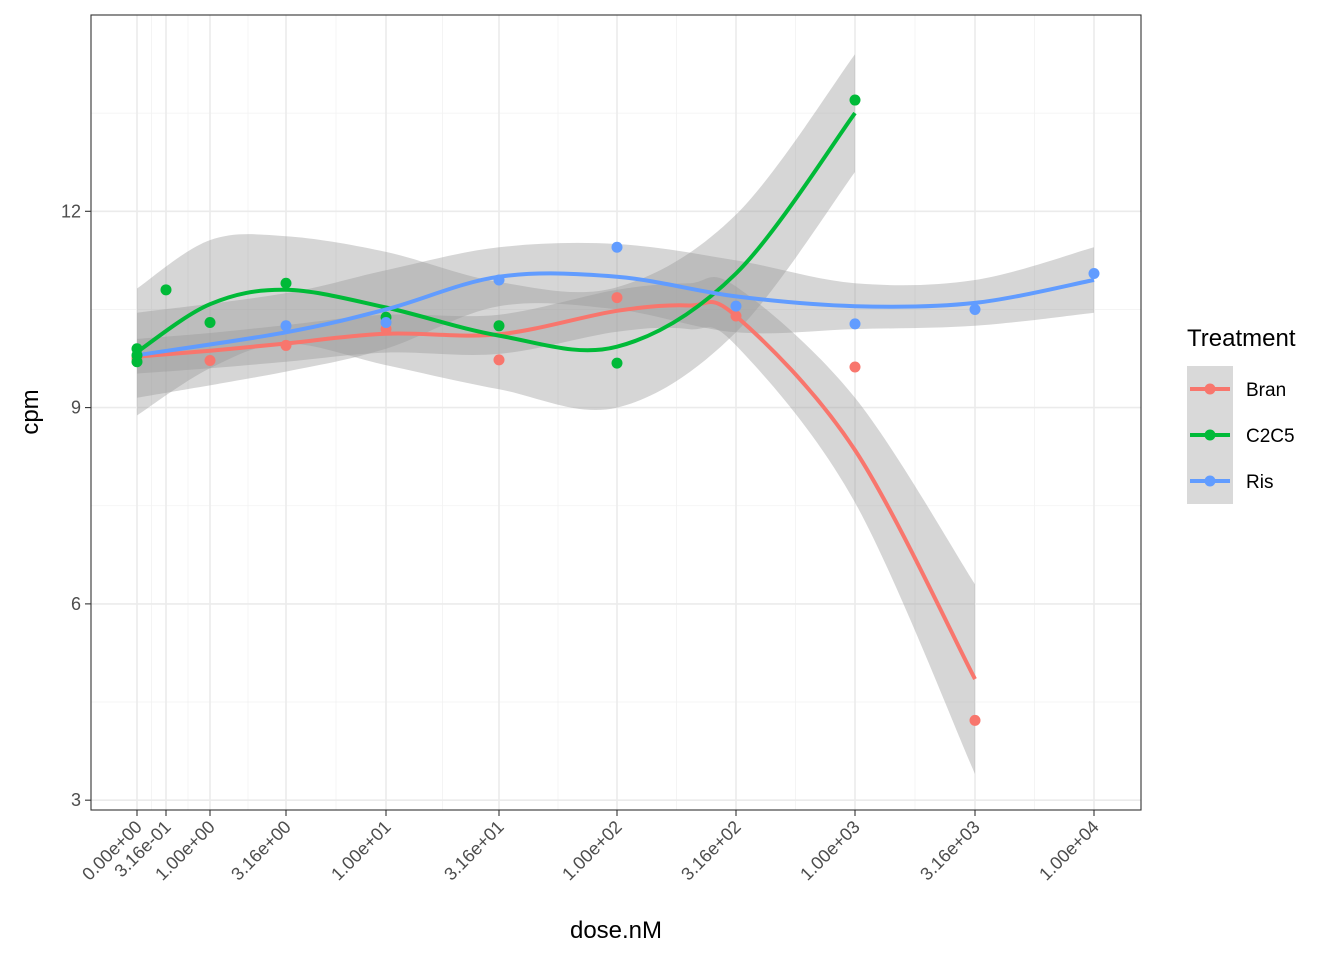 This screenshot has height=960, width=1344. I want to click on legend-point-ris, so click(1210, 481).